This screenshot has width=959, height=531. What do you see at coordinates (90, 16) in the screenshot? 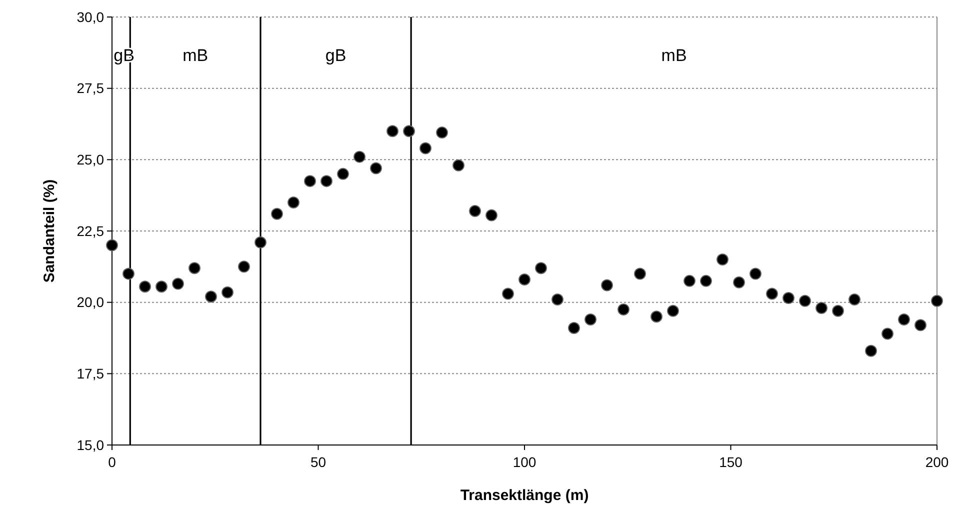
I see `y-tick-label: 30,0` at bounding box center [90, 16].